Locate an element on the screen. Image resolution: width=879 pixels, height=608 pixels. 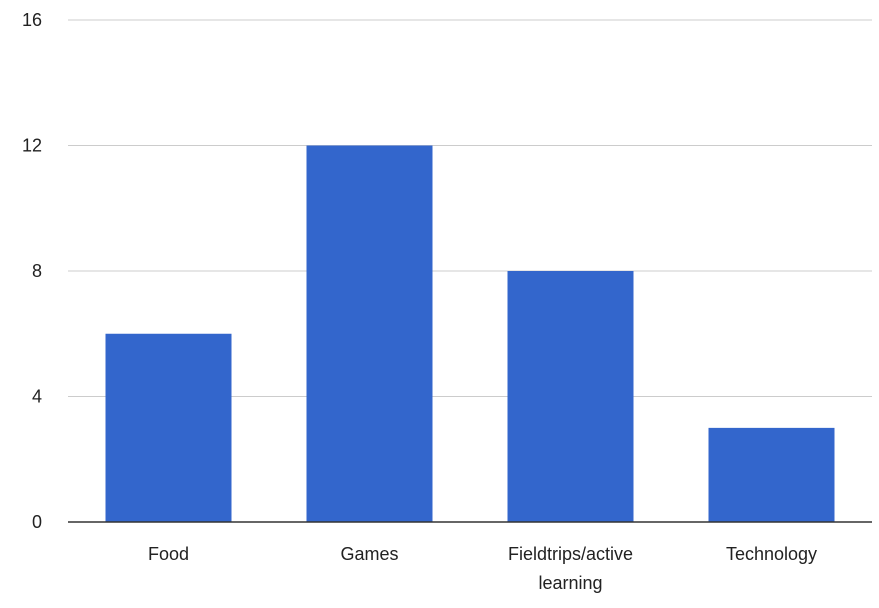
bar-games is located at coordinates (369, 333).